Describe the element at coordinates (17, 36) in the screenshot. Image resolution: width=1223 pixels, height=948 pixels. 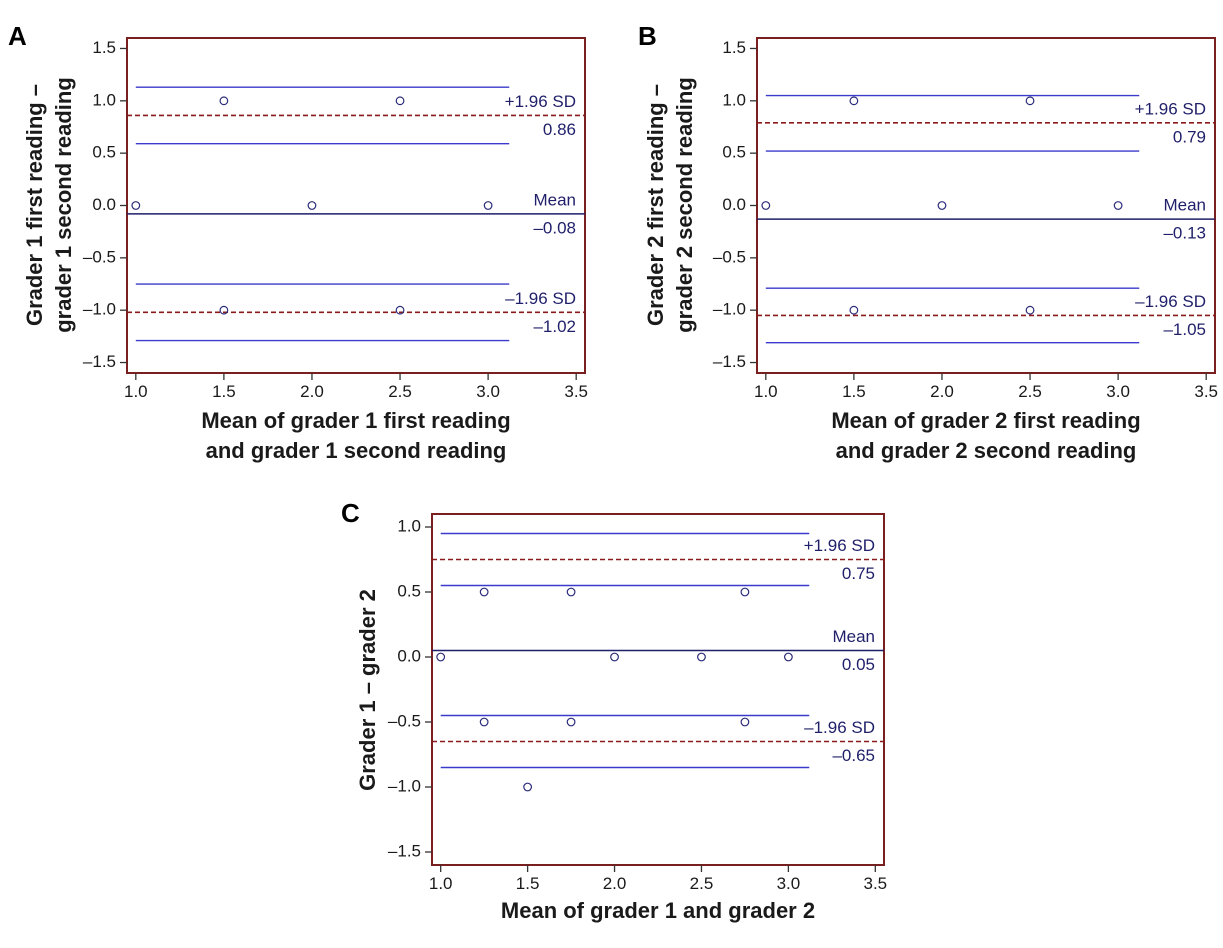
I see `panel-letter: A` at that location.